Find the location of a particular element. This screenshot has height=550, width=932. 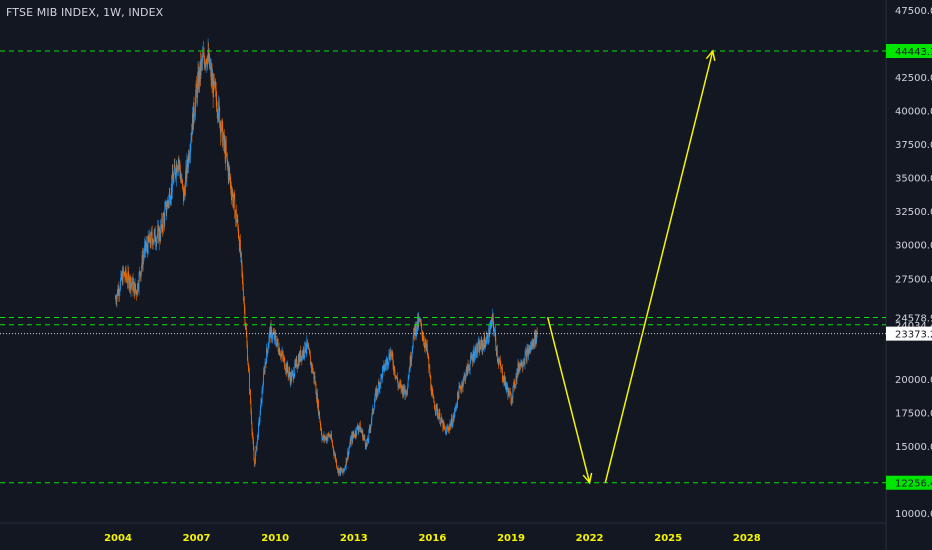

arrow-head is located at coordinates (587, 478).